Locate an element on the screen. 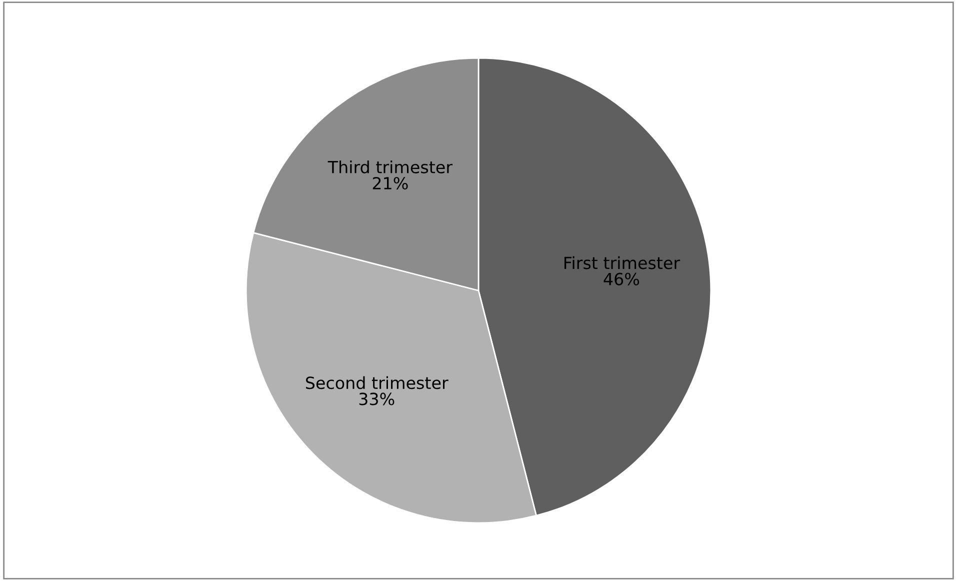 The image size is (957, 581). slice-label: First trimester is located at coordinates (622, 263).